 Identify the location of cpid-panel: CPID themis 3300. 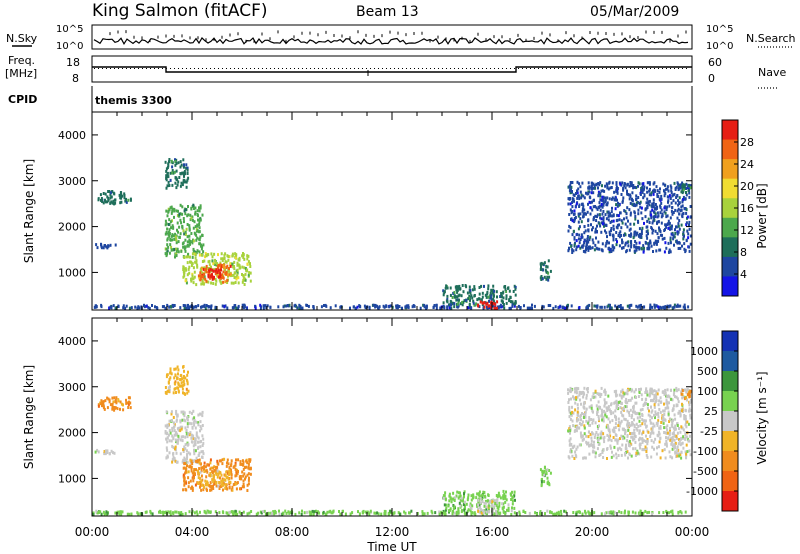
(350, 99).